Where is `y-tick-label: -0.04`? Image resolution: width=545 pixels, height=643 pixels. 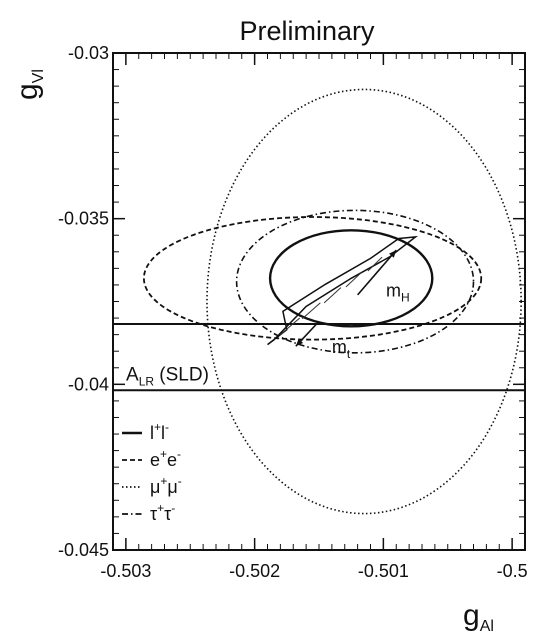 y-tick-label: -0.04 is located at coordinates (88, 384).